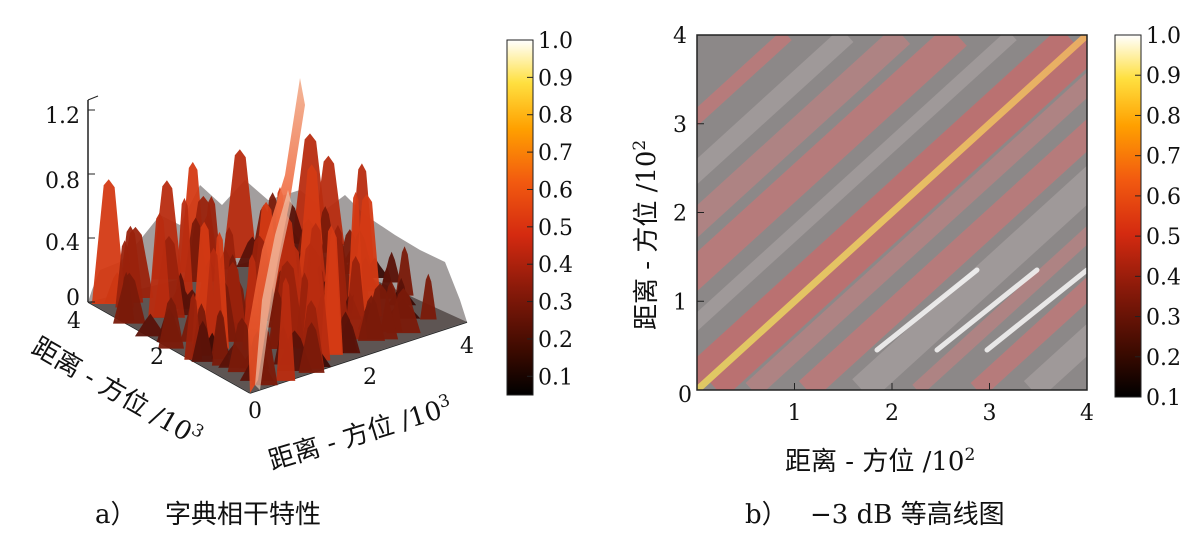  What do you see at coordinates (273, 290) in the screenshot?
I see `main-peak-highlight` at bounding box center [273, 290].